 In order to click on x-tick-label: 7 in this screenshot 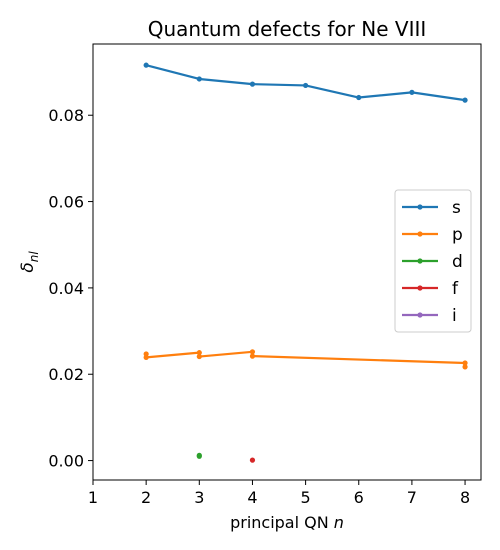, I will do `click(412, 497)`.